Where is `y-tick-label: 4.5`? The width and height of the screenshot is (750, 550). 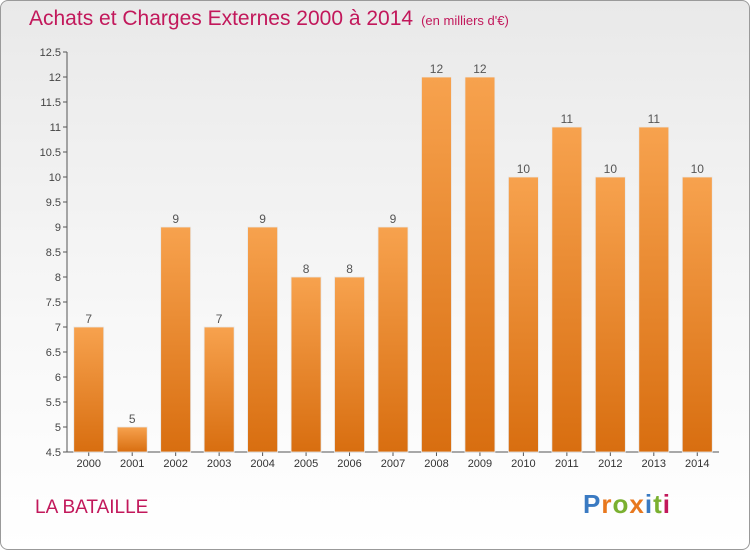 y-tick-label: 4.5 is located at coordinates (53, 453).